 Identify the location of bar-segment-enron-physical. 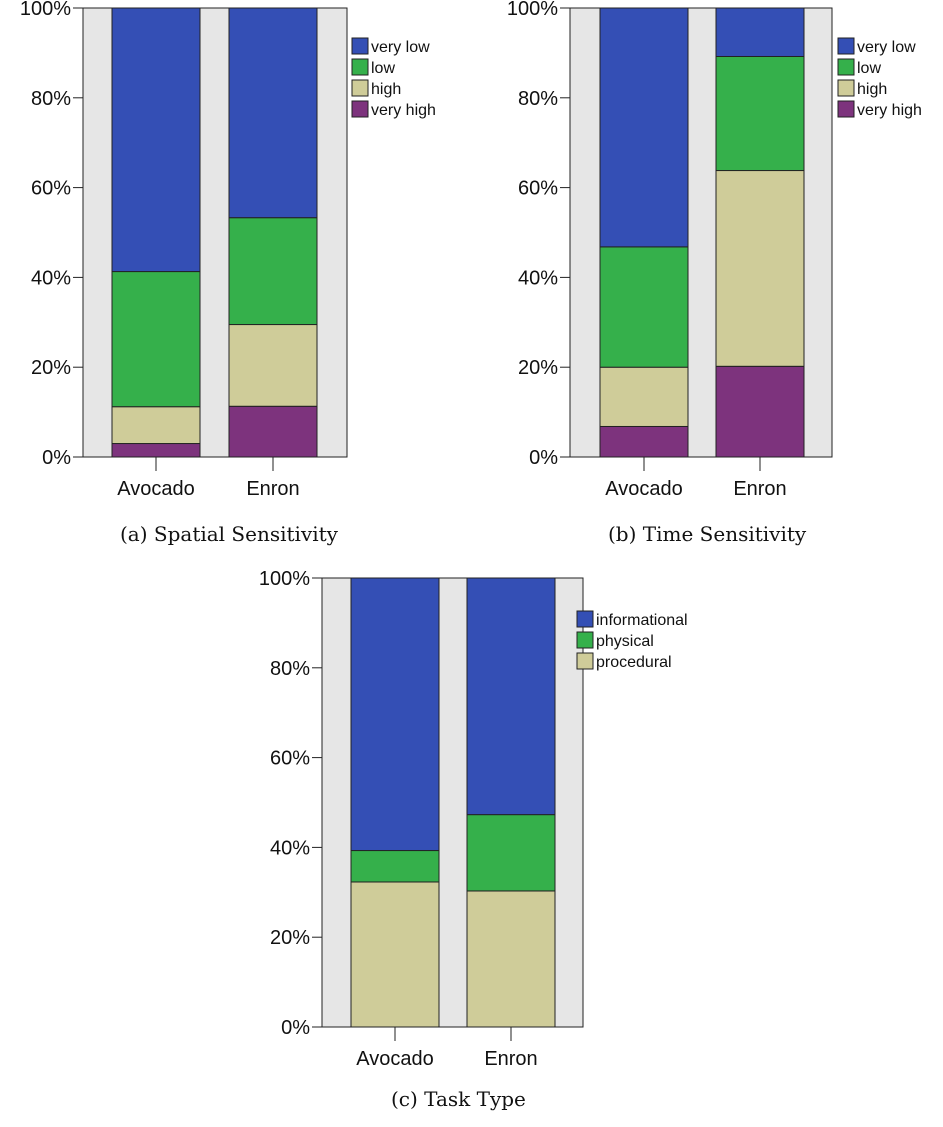
(511, 853).